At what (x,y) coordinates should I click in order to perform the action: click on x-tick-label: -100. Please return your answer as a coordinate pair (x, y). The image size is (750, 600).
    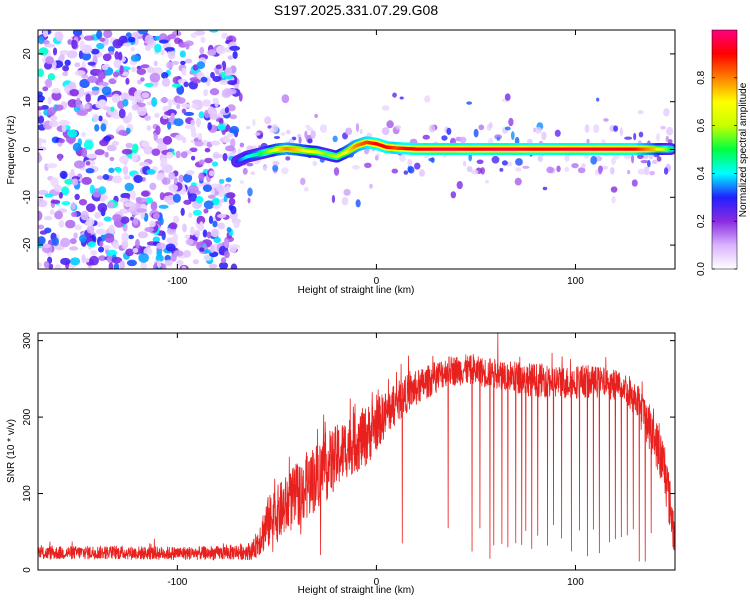
    Looking at the image, I should click on (177, 582).